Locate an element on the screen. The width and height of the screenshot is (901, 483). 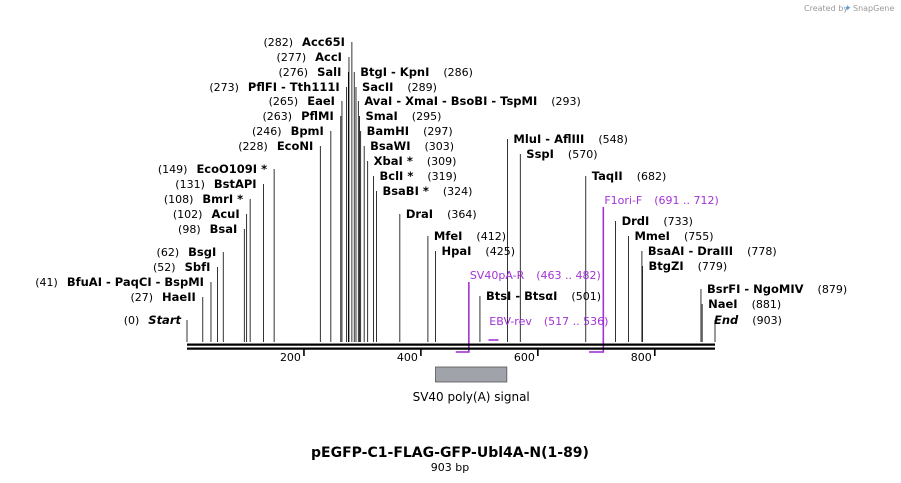
primer-label: F1ori-F (691 .. 712) is located at coordinates (661, 200).